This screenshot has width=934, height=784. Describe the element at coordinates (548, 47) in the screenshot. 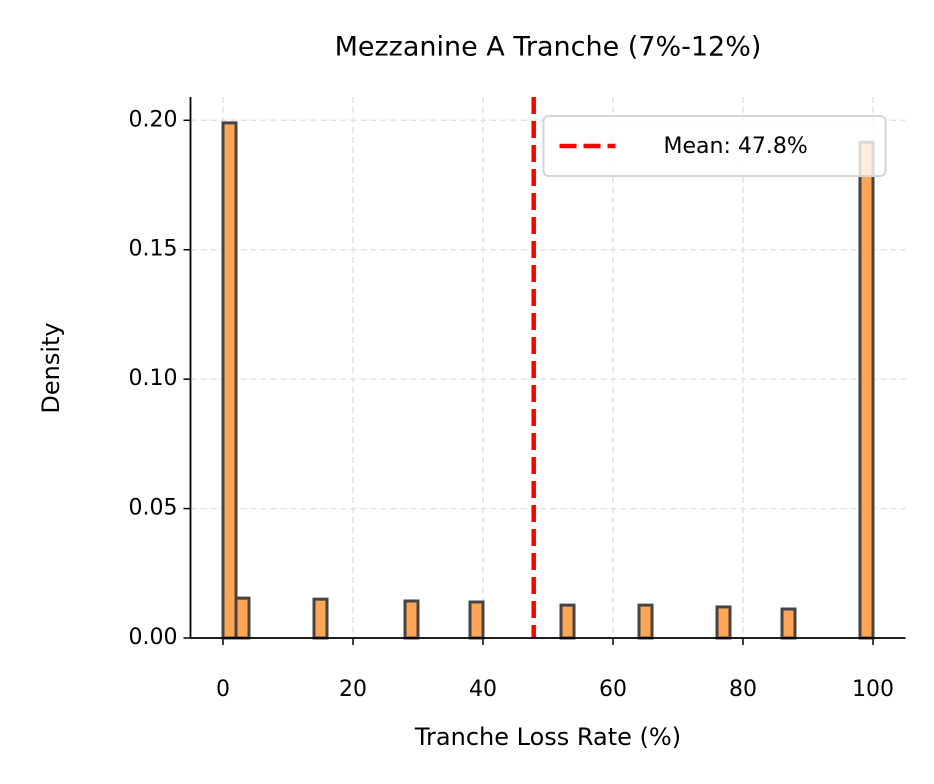

I see `chart-title: Mezzanine A Tranche (7%-12%)` at that location.